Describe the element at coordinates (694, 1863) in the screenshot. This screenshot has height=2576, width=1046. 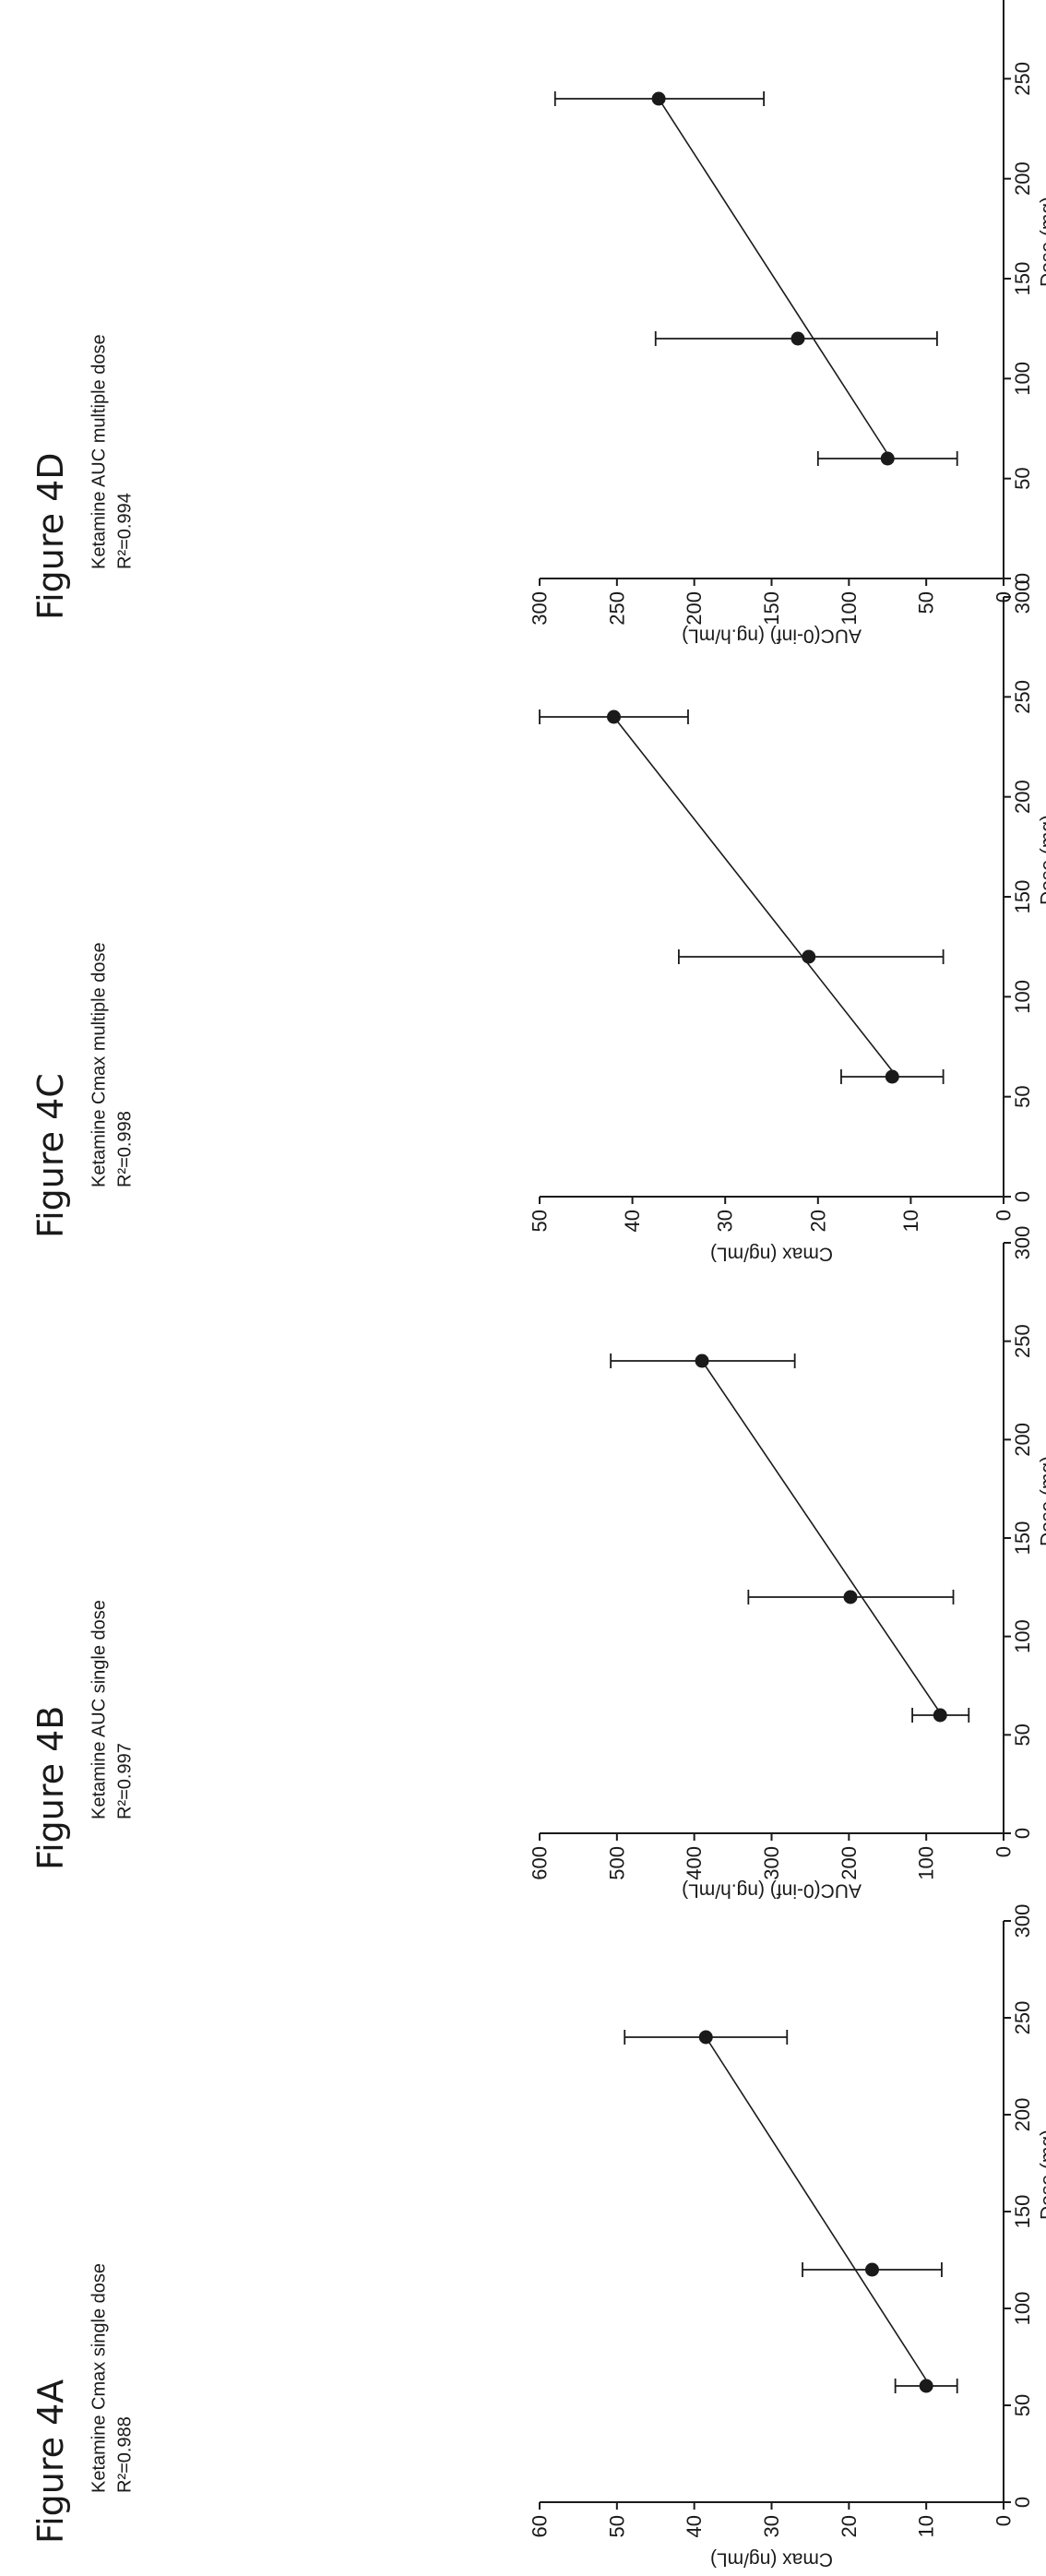
I see `y-tick-label: 400` at that location.